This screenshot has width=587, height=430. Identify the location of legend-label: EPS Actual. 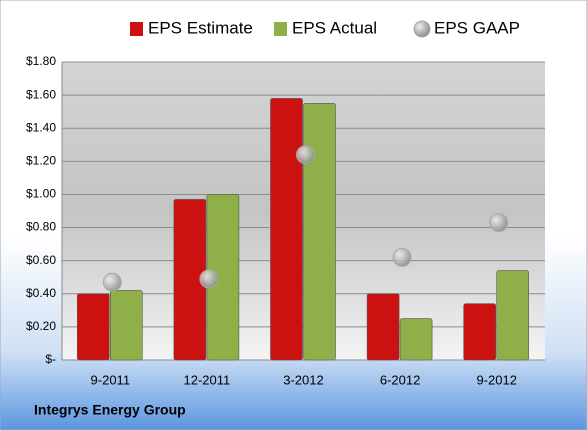
(334, 27).